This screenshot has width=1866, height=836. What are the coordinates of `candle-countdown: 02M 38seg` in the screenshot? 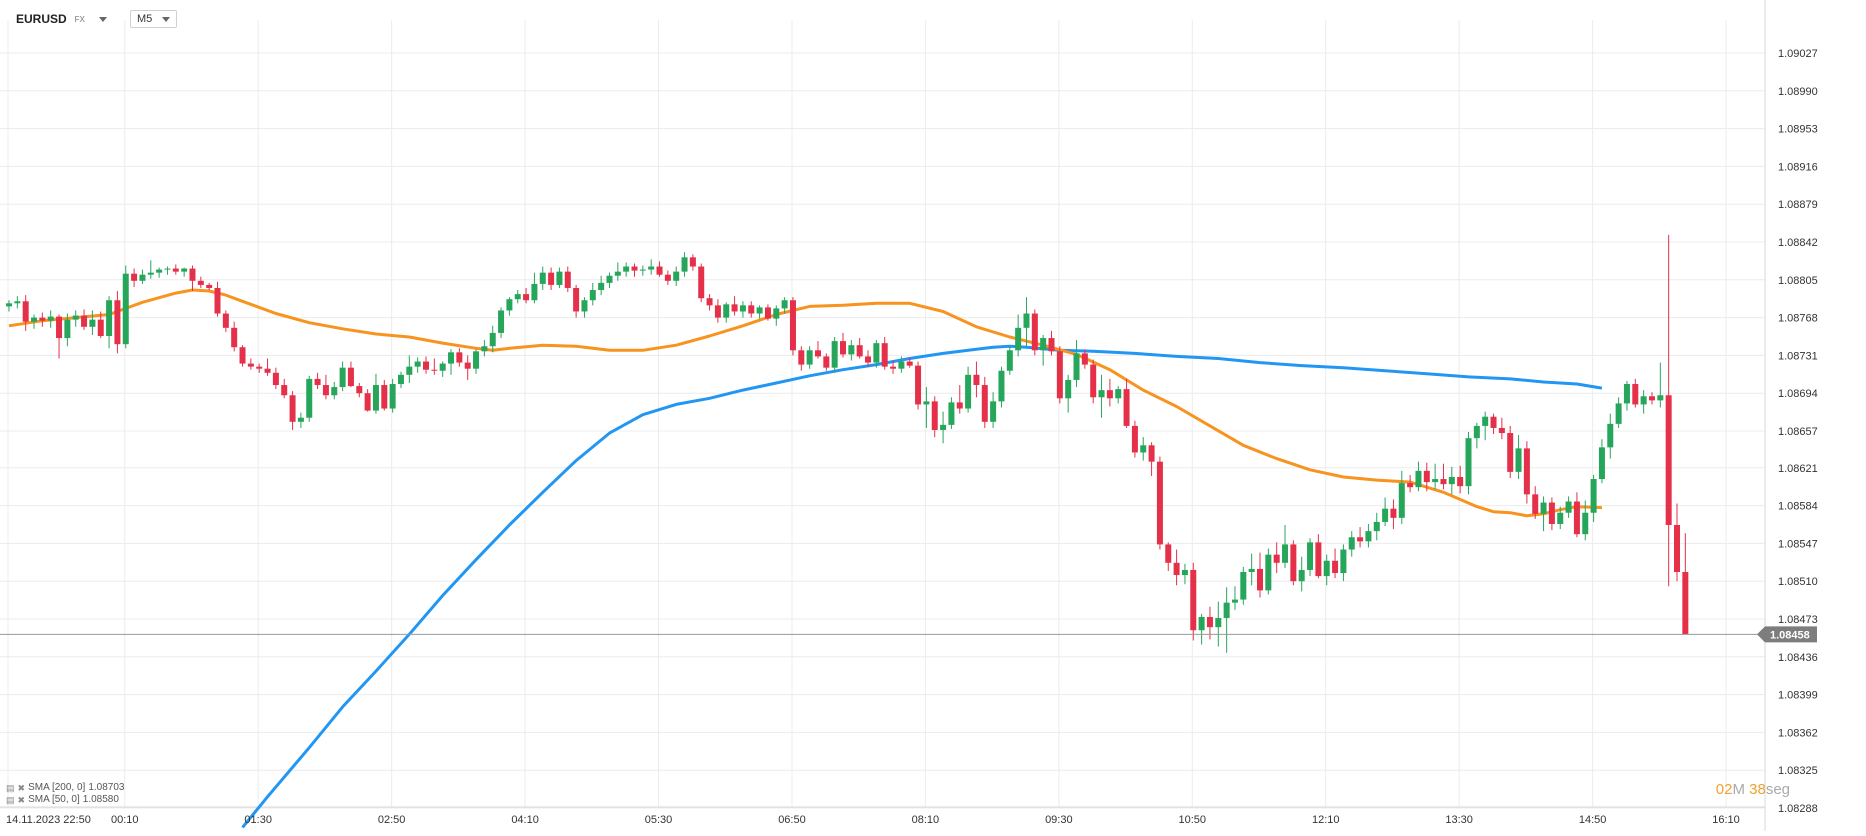 It's located at (1753, 789).